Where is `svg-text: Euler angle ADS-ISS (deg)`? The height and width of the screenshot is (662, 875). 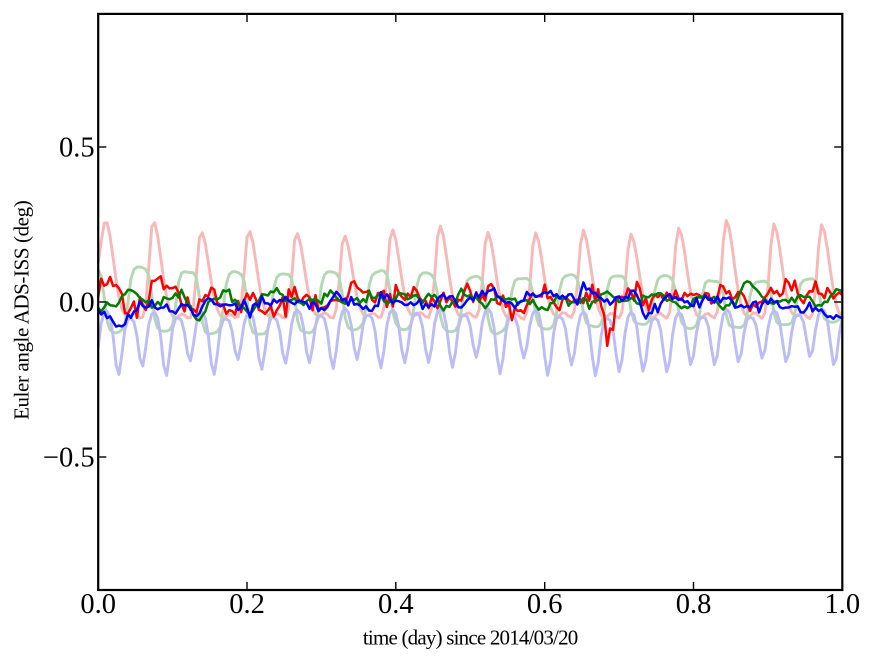
svg-text: Euler angle ADS-ISS (deg) is located at coordinates (22, 310).